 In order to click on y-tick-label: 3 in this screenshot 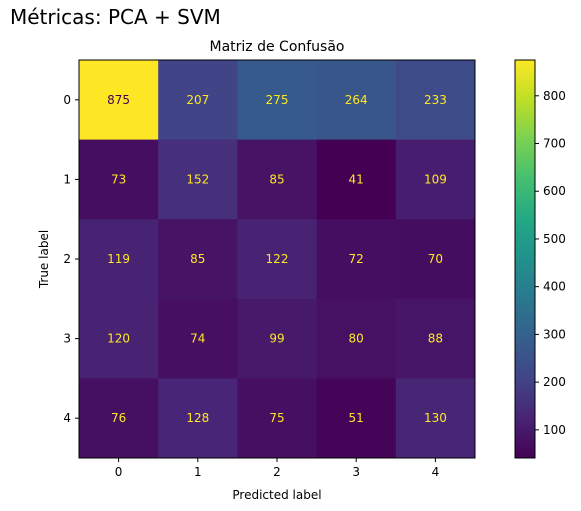, I will do `click(67, 339)`.